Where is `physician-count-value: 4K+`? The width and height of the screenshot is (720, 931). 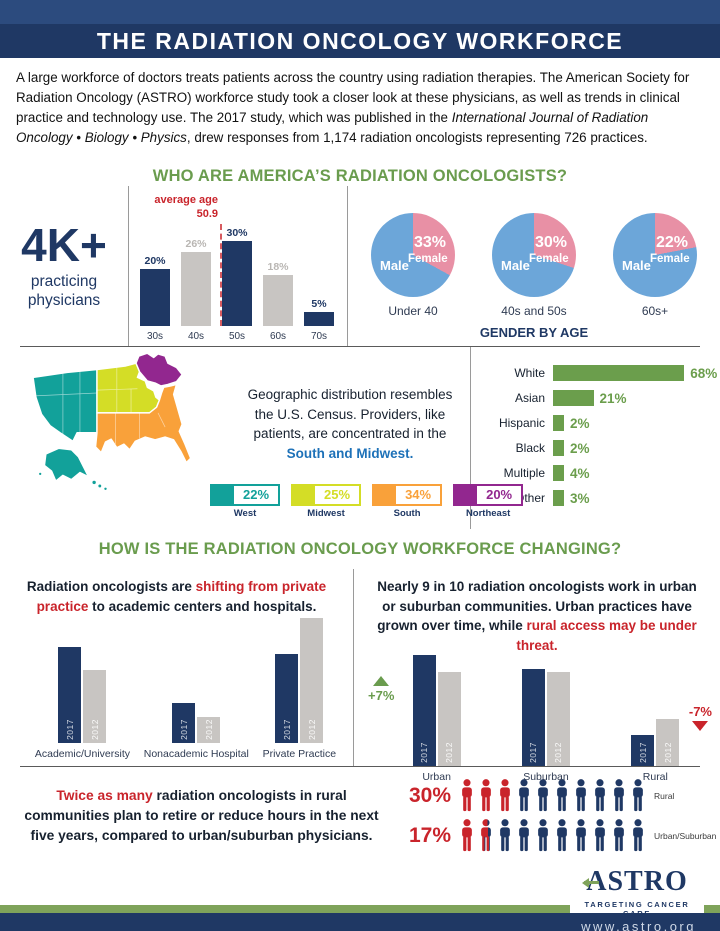
physician-count-value: 4K+ is located at coordinates (64, 244).